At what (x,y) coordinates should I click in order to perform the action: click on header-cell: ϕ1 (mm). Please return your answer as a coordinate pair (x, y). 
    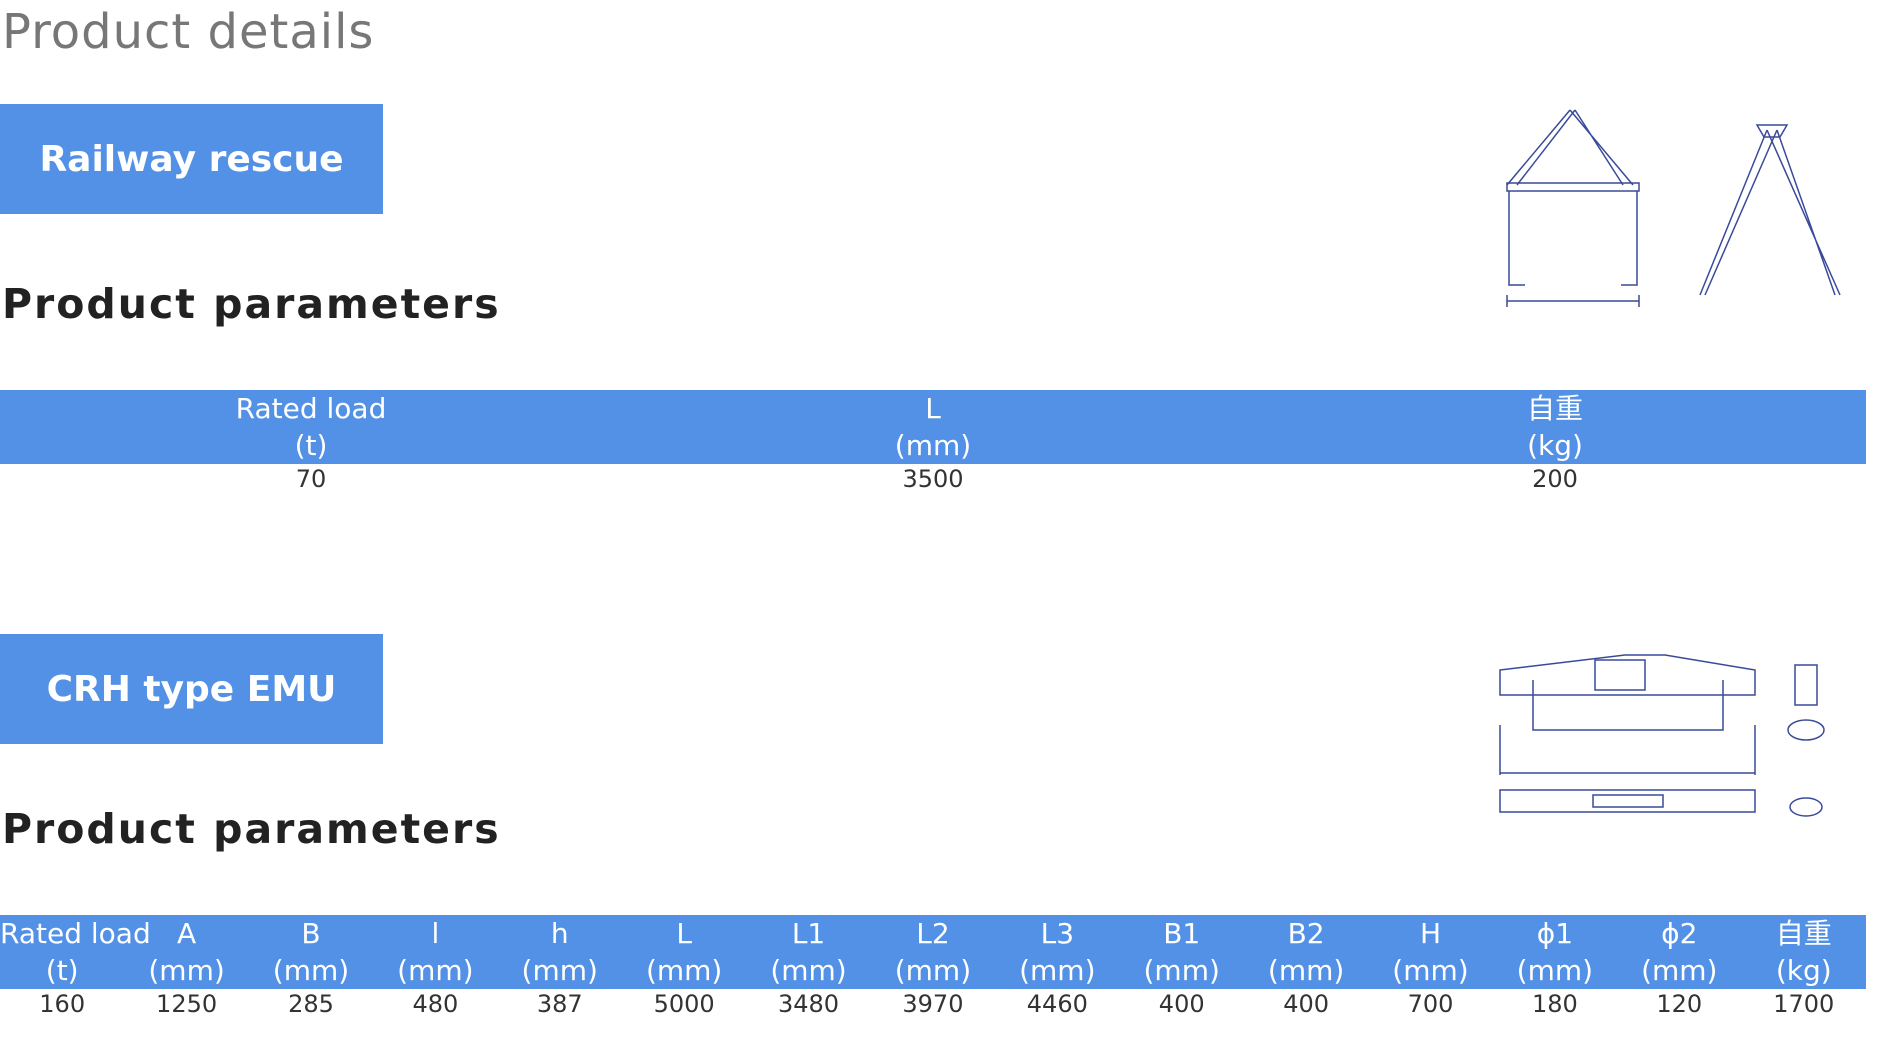
    Looking at the image, I should click on (1555, 952).